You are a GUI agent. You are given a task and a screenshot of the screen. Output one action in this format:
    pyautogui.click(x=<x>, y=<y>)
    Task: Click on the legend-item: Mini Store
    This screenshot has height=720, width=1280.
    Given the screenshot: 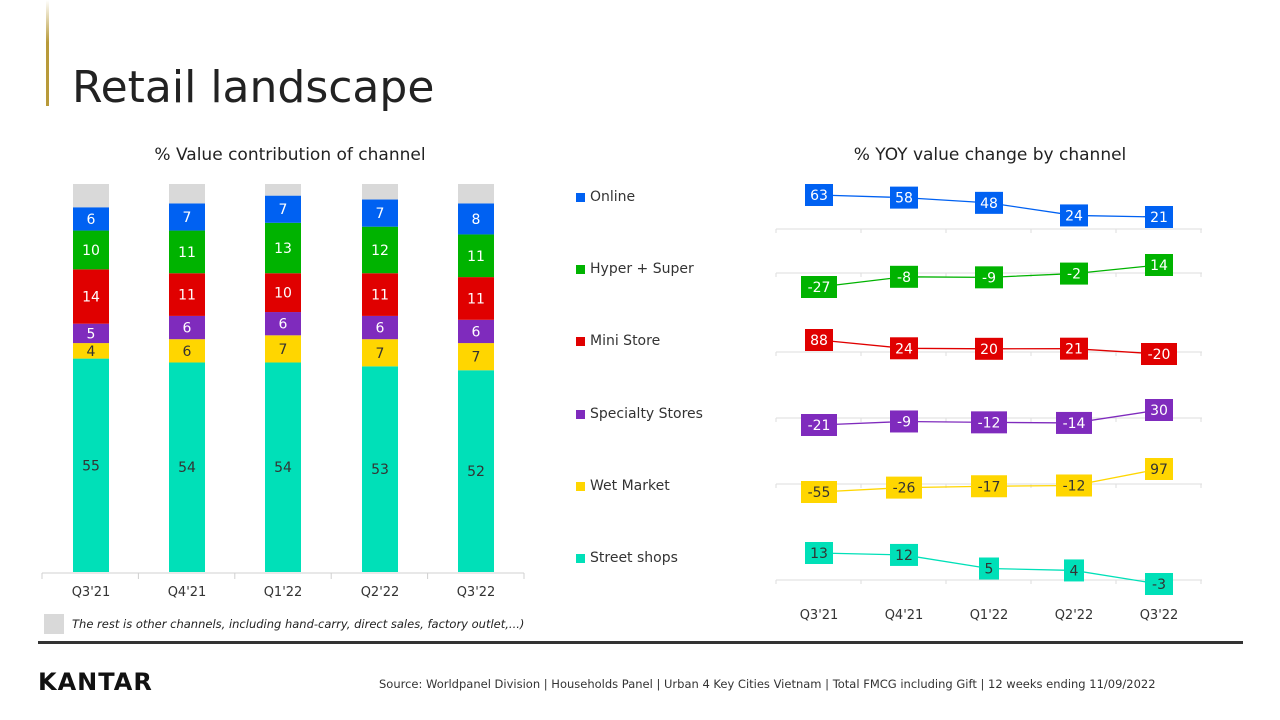 What is the action you would take?
    pyautogui.click(x=618, y=341)
    